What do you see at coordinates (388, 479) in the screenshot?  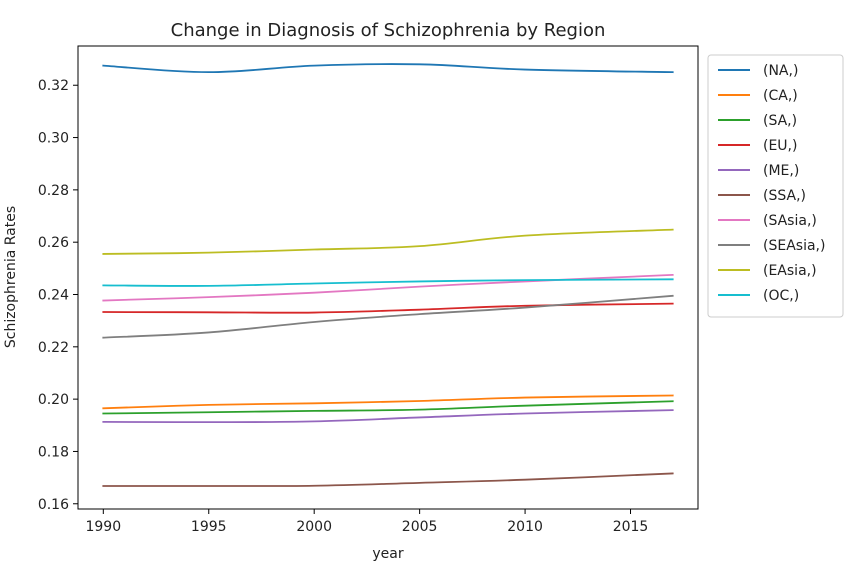 I see `series-line-ssa` at bounding box center [388, 479].